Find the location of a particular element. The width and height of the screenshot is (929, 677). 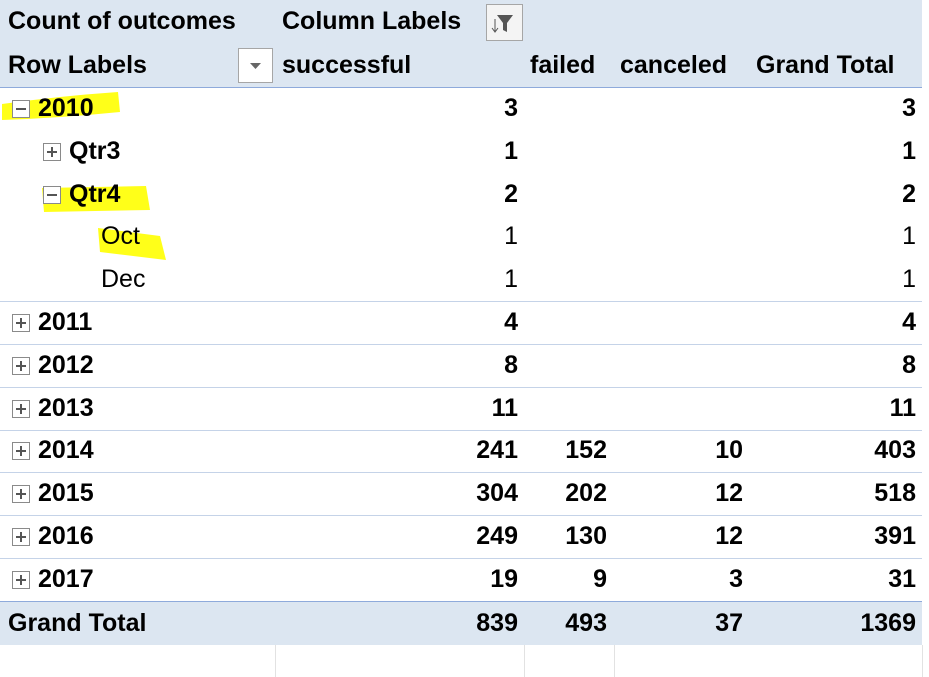

value-cell: 518 is located at coordinates (895, 493).